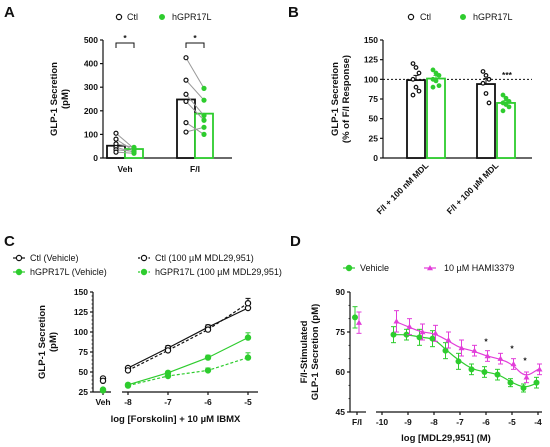 Image resolution: width=550 pixels, height=447 pixels. I want to click on panel-a-legend-hgpr-marker, so click(162, 17).